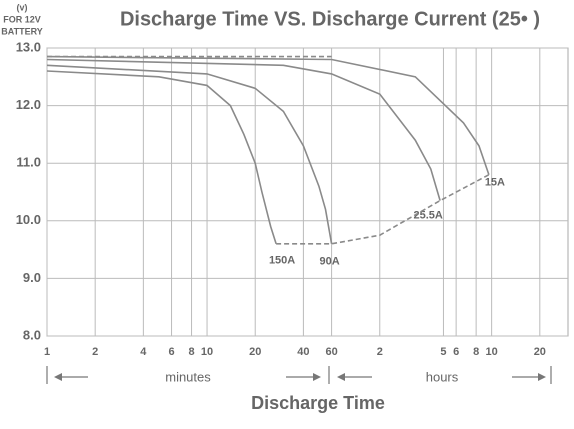 This screenshot has height=429, width=574. Describe the element at coordinates (427, 216) in the screenshot. I see `series-label: 25.5A` at that location.